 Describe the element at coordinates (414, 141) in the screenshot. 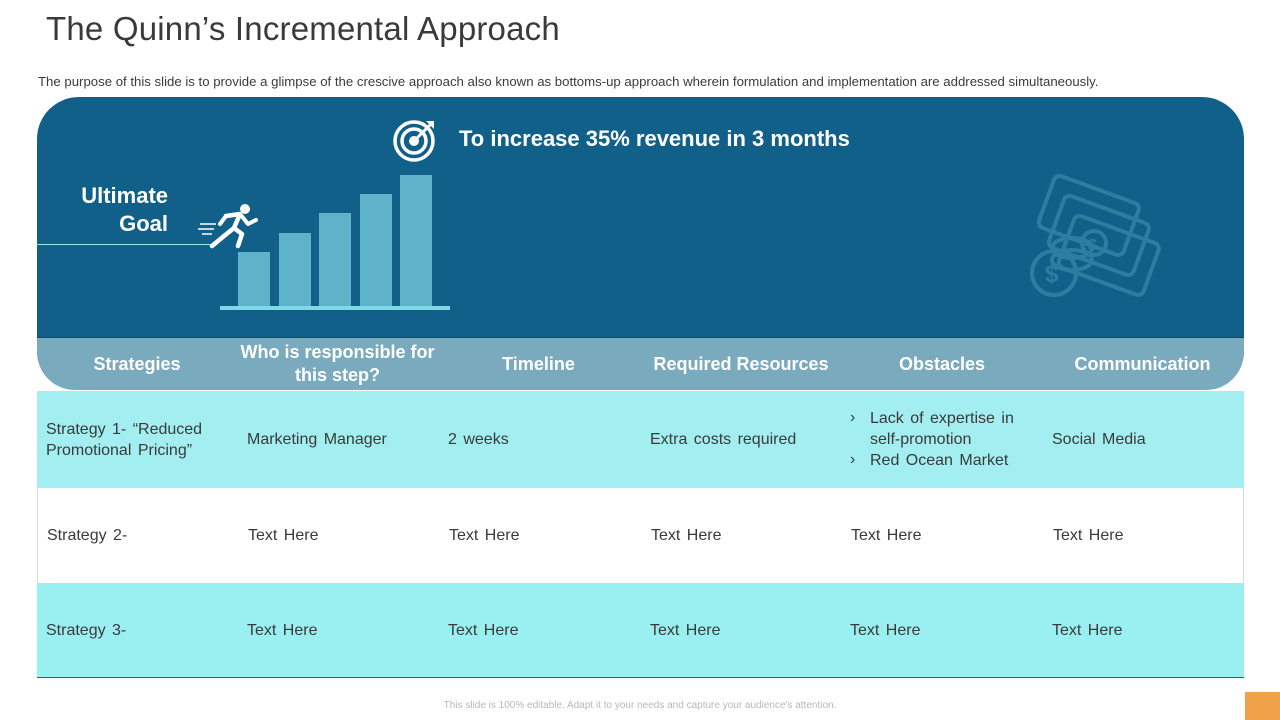

I see `target-icon` at that location.